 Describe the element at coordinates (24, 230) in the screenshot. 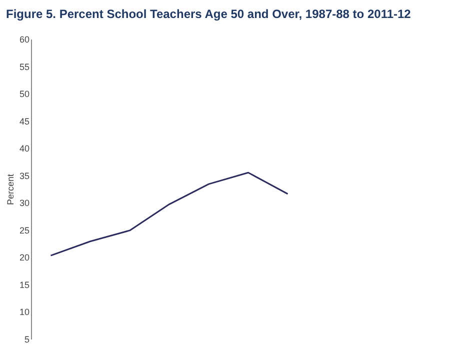

I see `y-tick-label: 25` at that location.